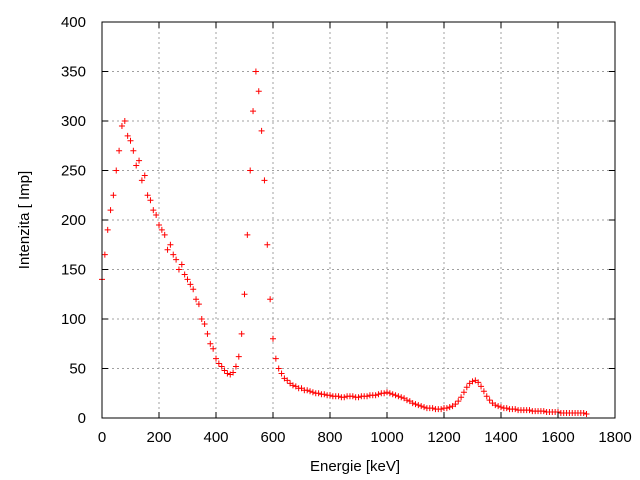 This screenshot has width=640, height=480. I want to click on y-tick-label: 0, so click(82, 418).